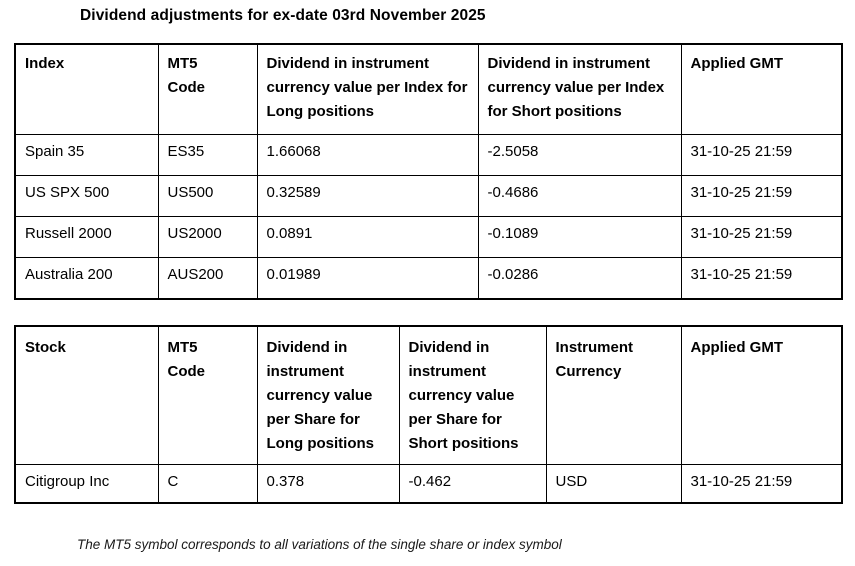  What do you see at coordinates (328, 484) in the screenshot?
I see `dividend-long-cell: 0.378` at bounding box center [328, 484].